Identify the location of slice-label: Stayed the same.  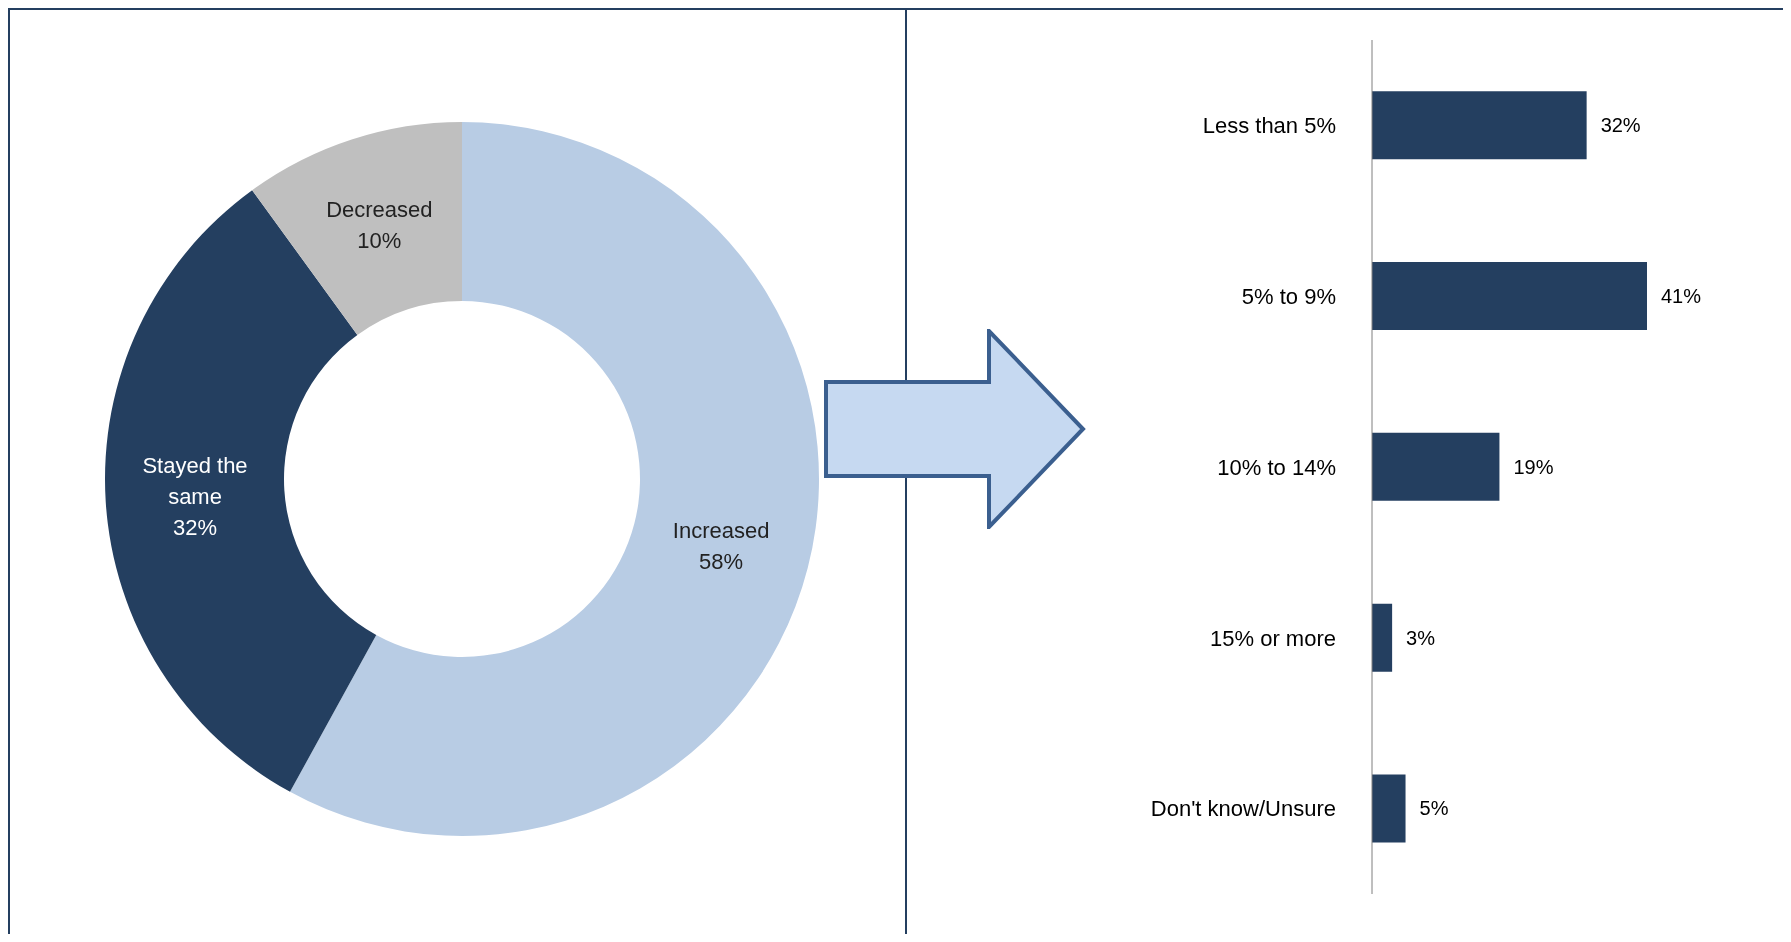
(195, 480).